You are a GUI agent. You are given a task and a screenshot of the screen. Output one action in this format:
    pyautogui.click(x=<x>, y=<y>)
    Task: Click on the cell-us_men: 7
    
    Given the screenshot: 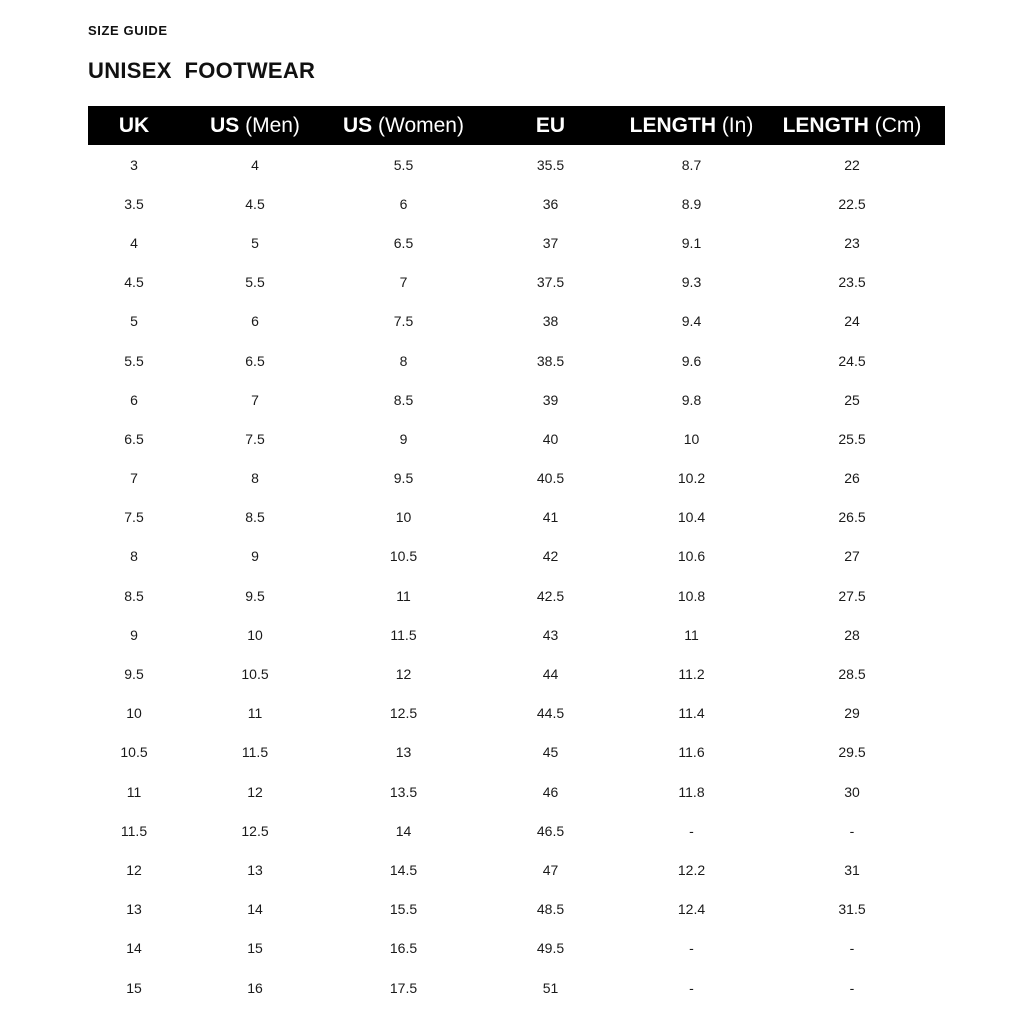 What is the action you would take?
    pyautogui.click(x=255, y=399)
    